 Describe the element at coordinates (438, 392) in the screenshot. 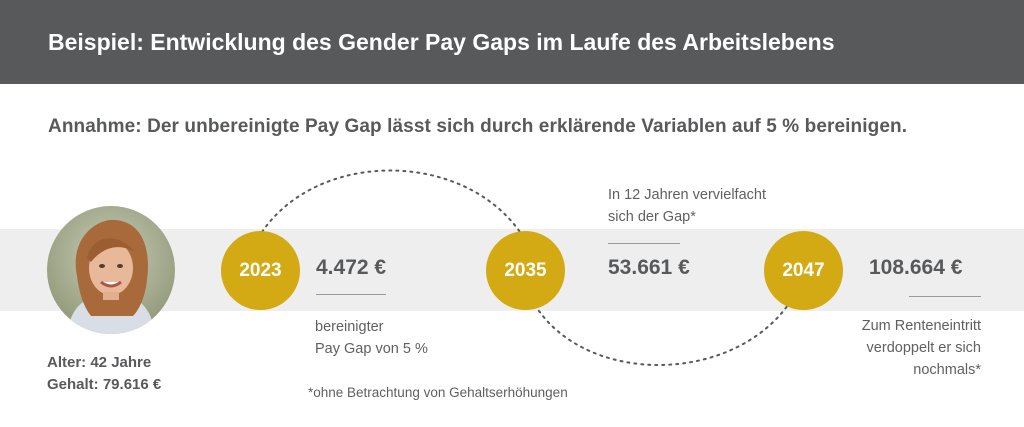

I see `footnote: *ohne Betrachtung von Gehaltserhöhungen` at that location.